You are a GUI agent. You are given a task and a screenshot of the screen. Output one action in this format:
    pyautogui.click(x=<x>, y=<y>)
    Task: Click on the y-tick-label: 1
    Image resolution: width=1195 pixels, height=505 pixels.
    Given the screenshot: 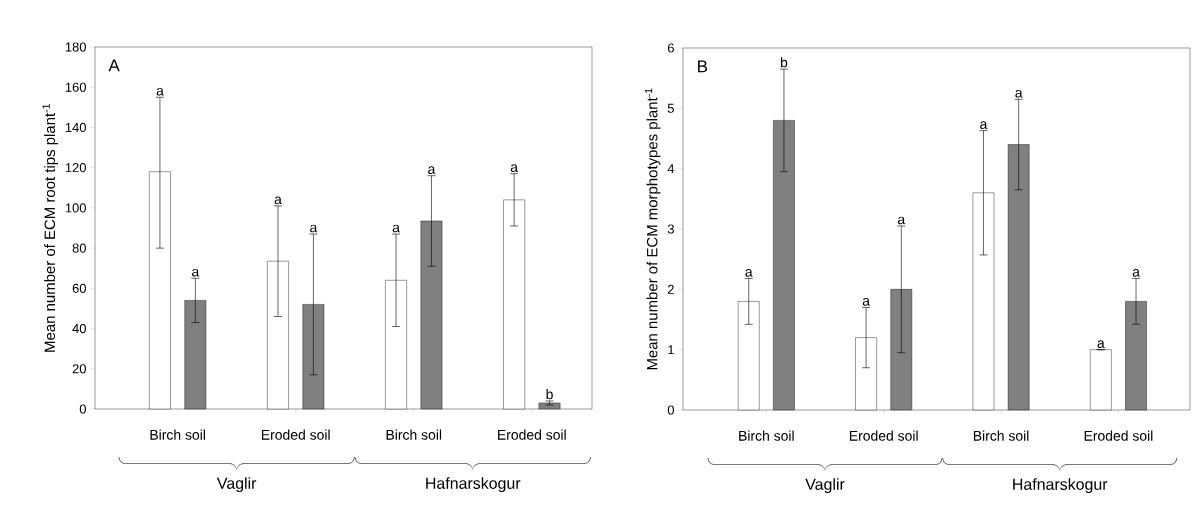 What is the action you would take?
    pyautogui.click(x=671, y=350)
    